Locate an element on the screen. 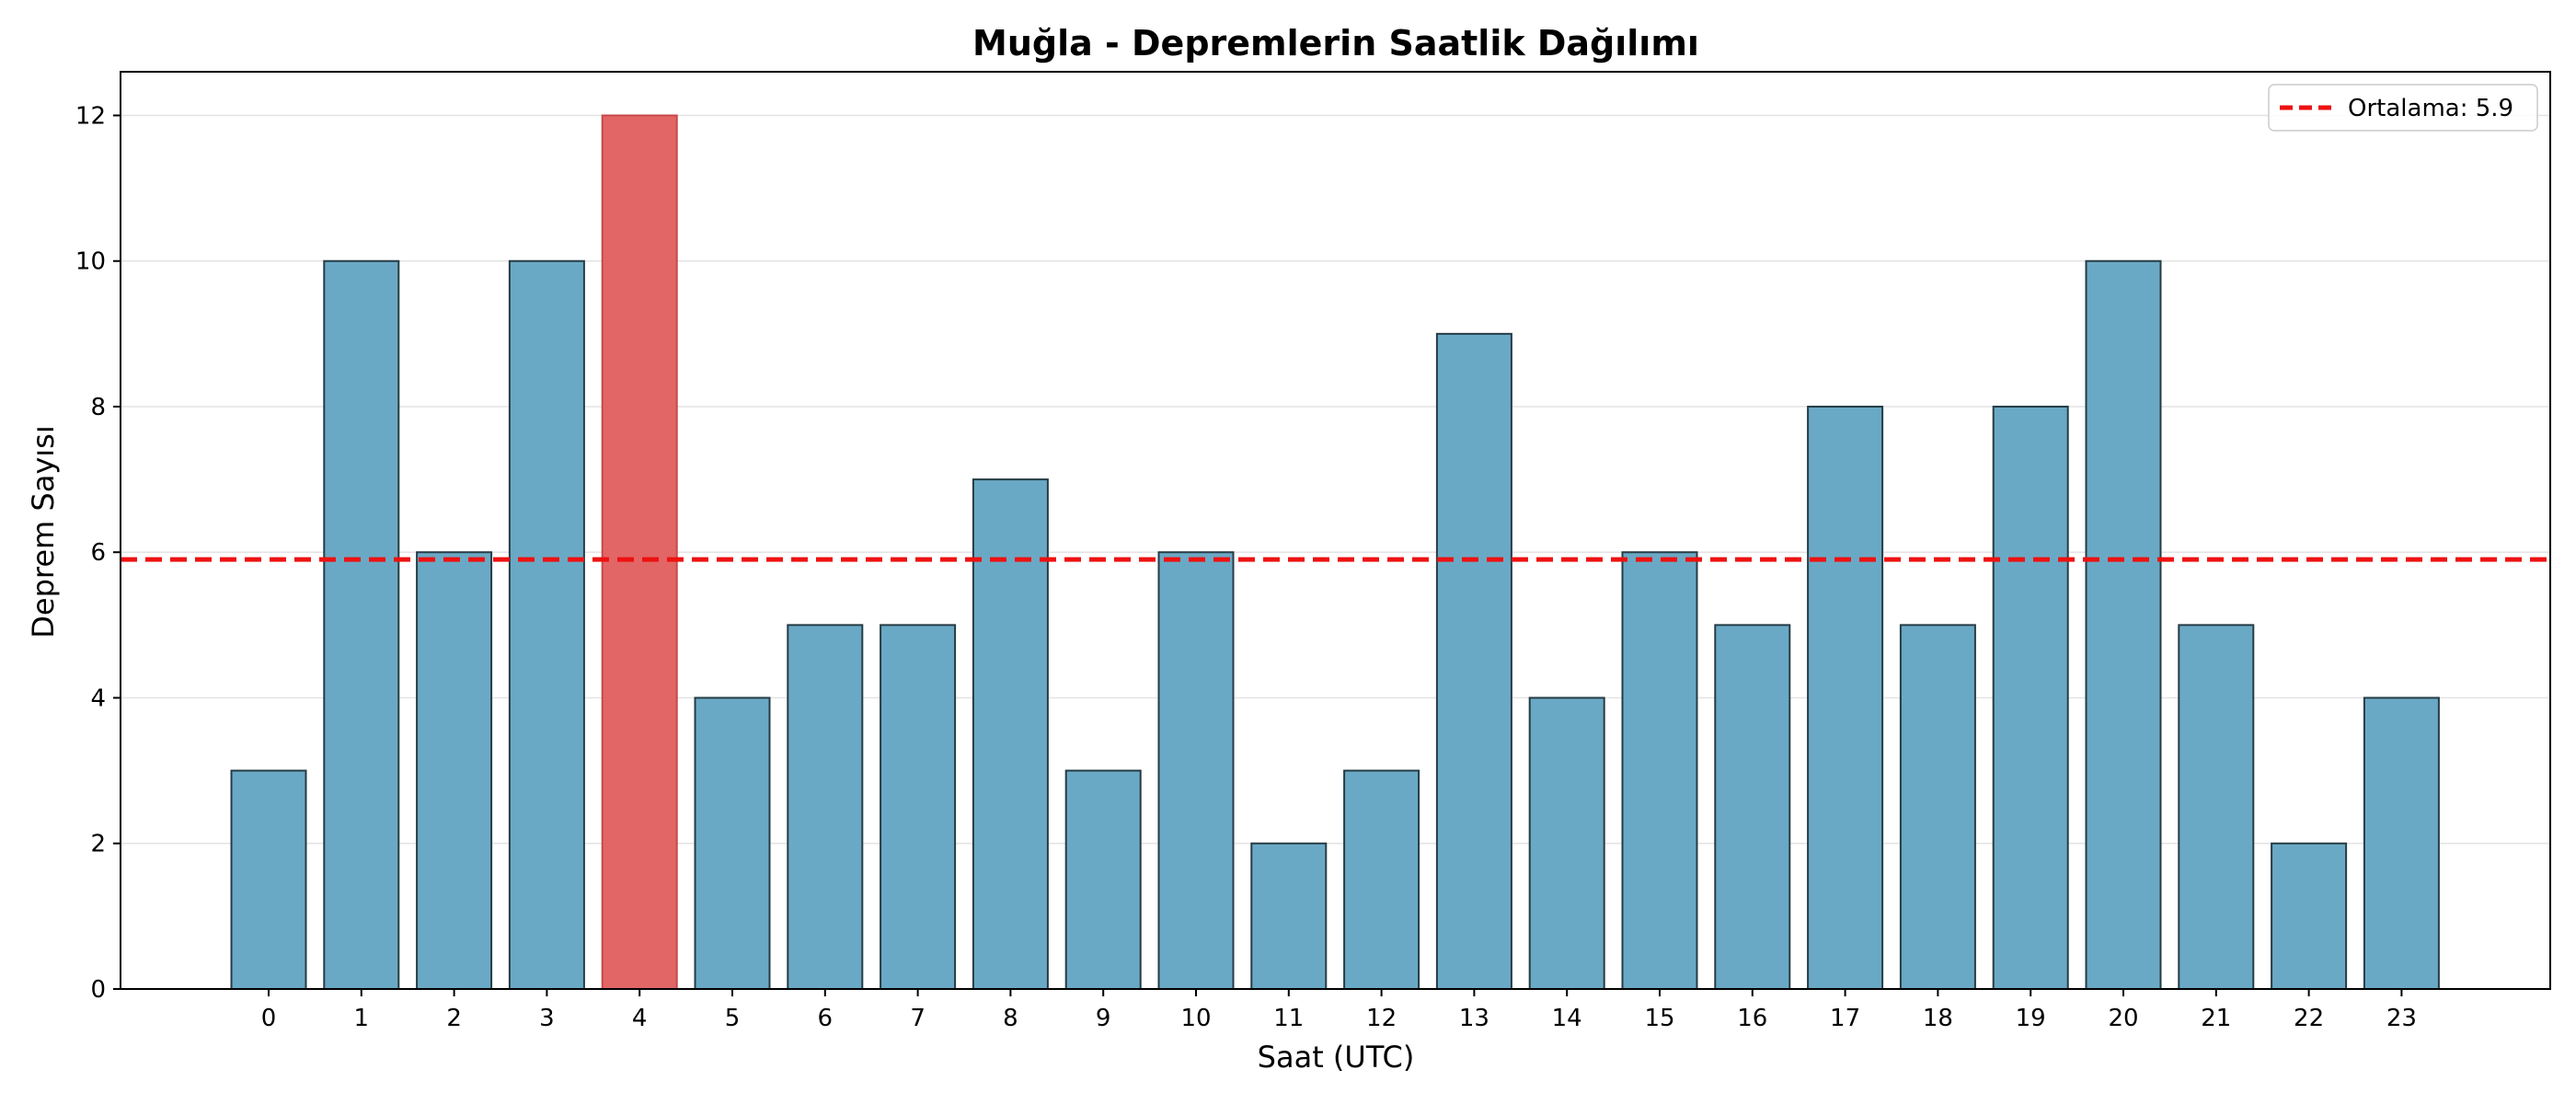 This screenshot has height=1104, width=2576. x-tick-label: 20 is located at coordinates (2123, 1018).